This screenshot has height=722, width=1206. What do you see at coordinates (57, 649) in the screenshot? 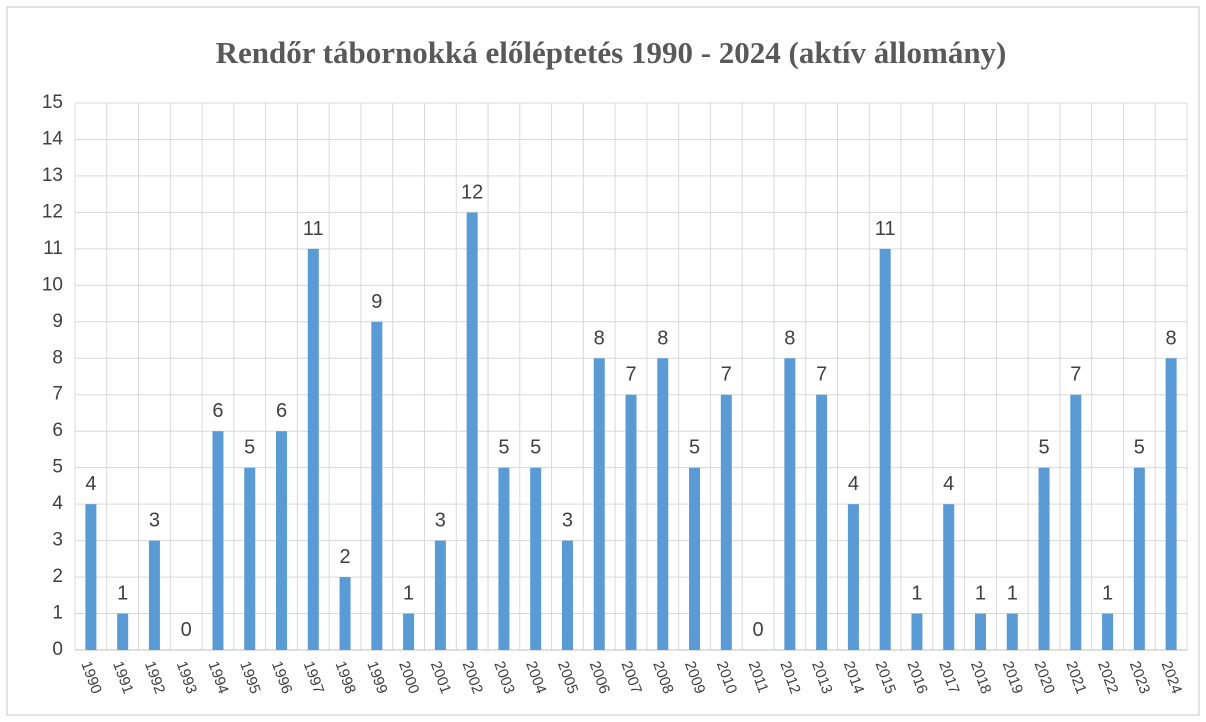
I see `y-tick-label: 0` at bounding box center [57, 649].